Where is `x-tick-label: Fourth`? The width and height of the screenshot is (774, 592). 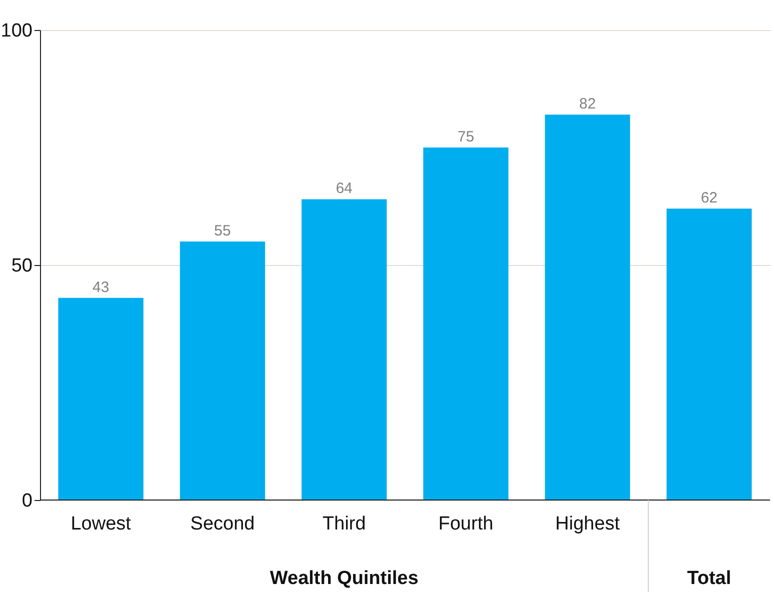
x-tick-label: Fourth is located at coordinates (466, 524).